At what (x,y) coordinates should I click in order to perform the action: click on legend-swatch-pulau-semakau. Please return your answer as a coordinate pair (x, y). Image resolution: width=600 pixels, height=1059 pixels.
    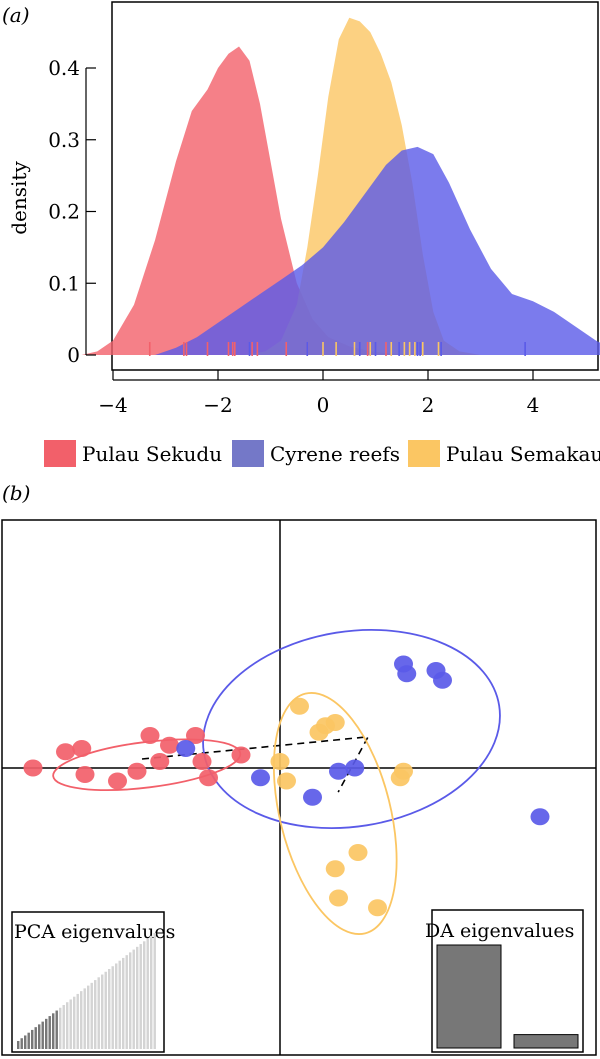
    Looking at the image, I should click on (424, 453).